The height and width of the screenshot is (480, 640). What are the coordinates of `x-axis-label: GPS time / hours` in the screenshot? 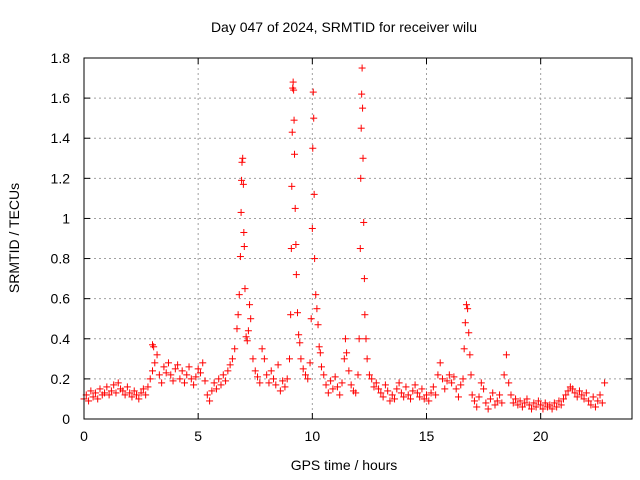 It's located at (344, 465).